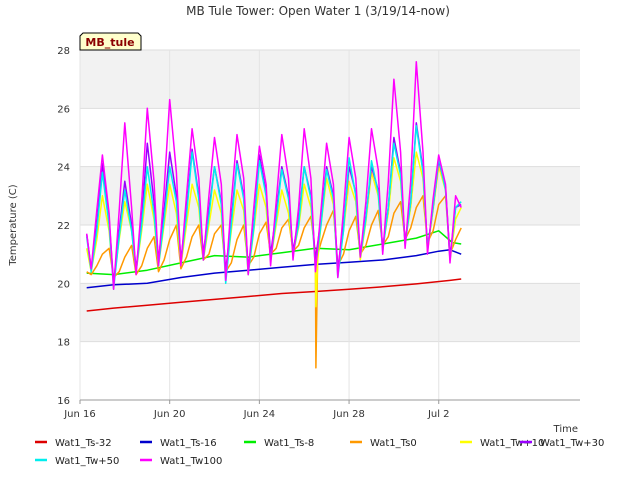  I want to click on y-axis-title: Temperature (C), so click(13, 225).